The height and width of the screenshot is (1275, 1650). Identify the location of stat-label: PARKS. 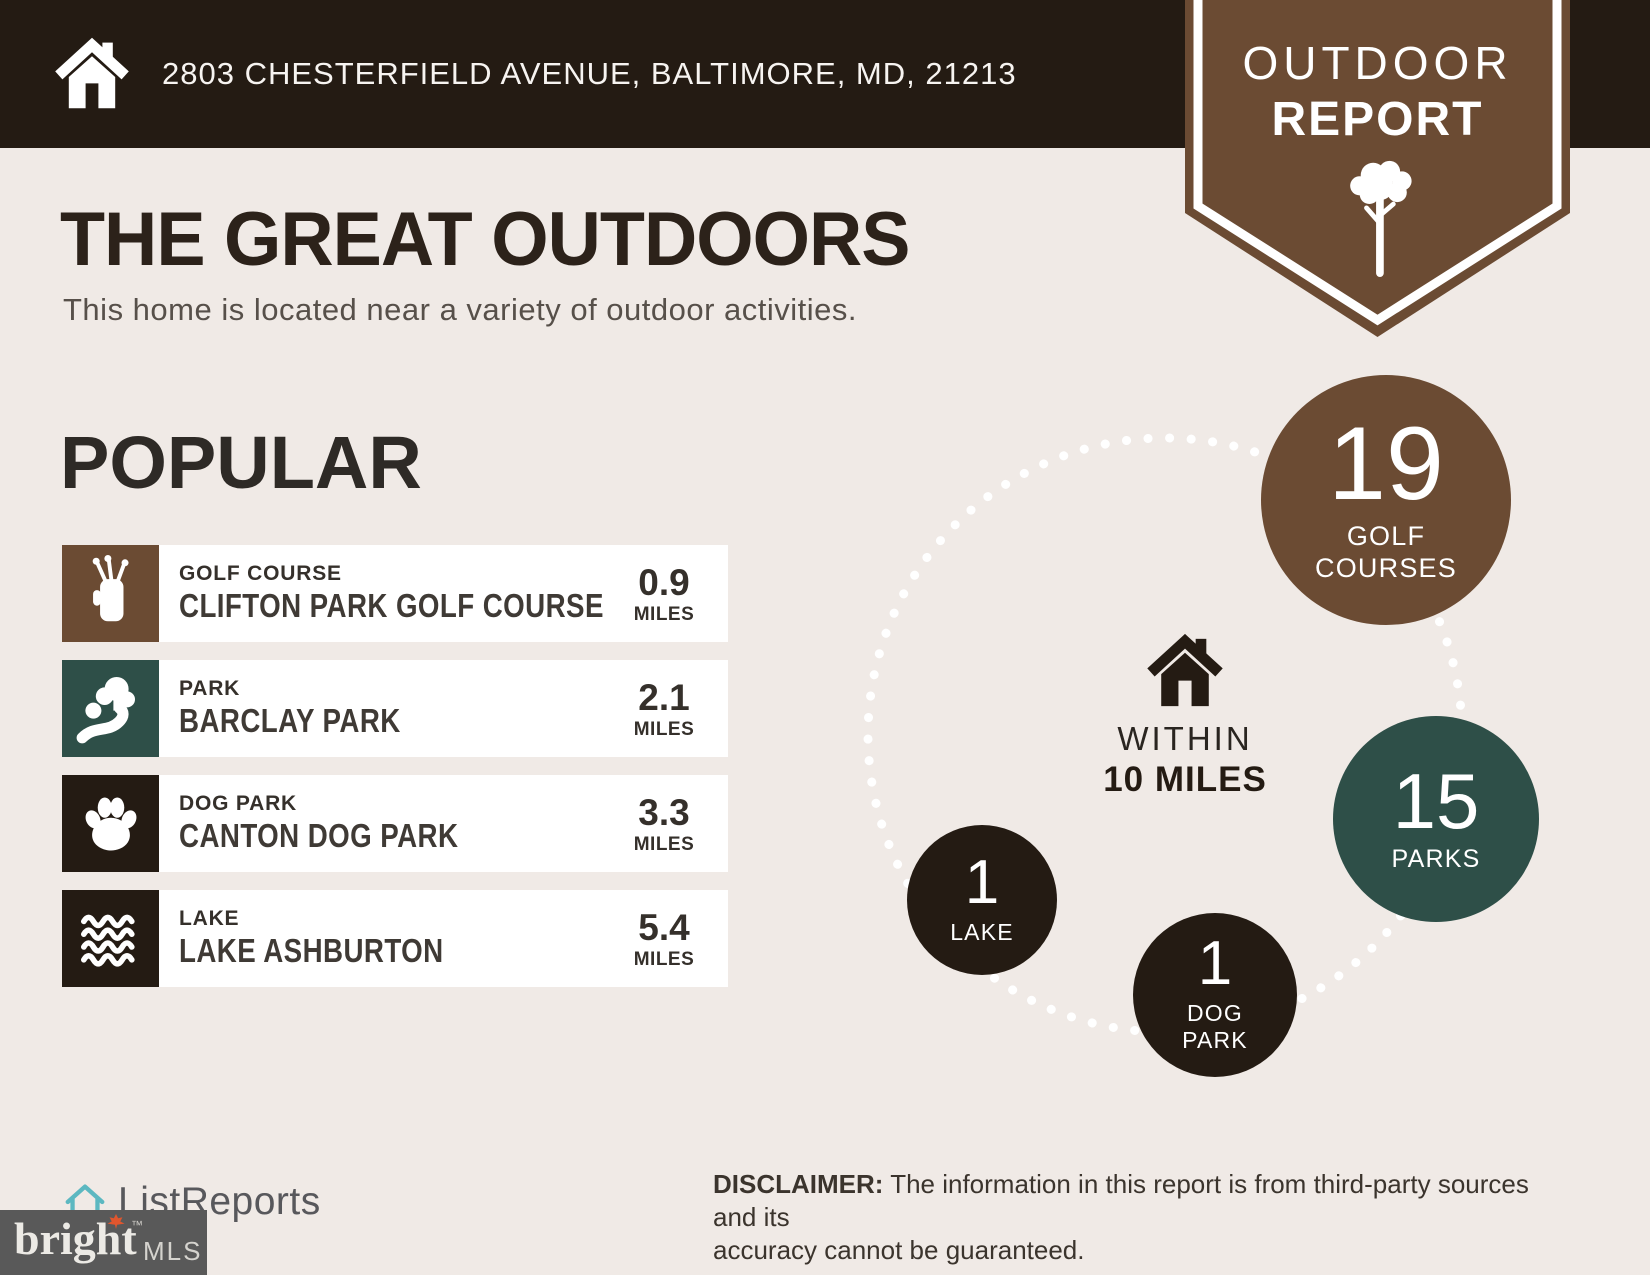
(1436, 859).